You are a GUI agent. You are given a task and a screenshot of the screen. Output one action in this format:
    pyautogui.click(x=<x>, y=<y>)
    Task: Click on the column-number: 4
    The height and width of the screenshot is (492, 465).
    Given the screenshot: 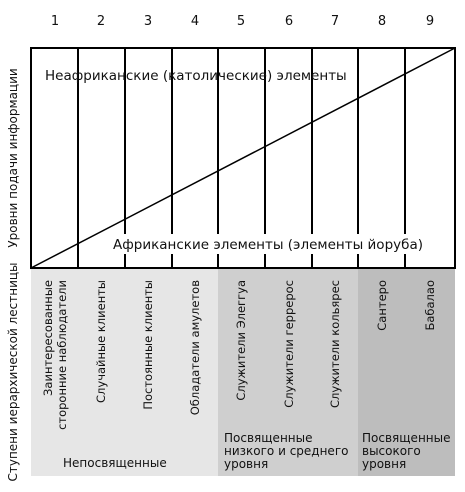 What is the action you would take?
    pyautogui.click(x=195, y=21)
    